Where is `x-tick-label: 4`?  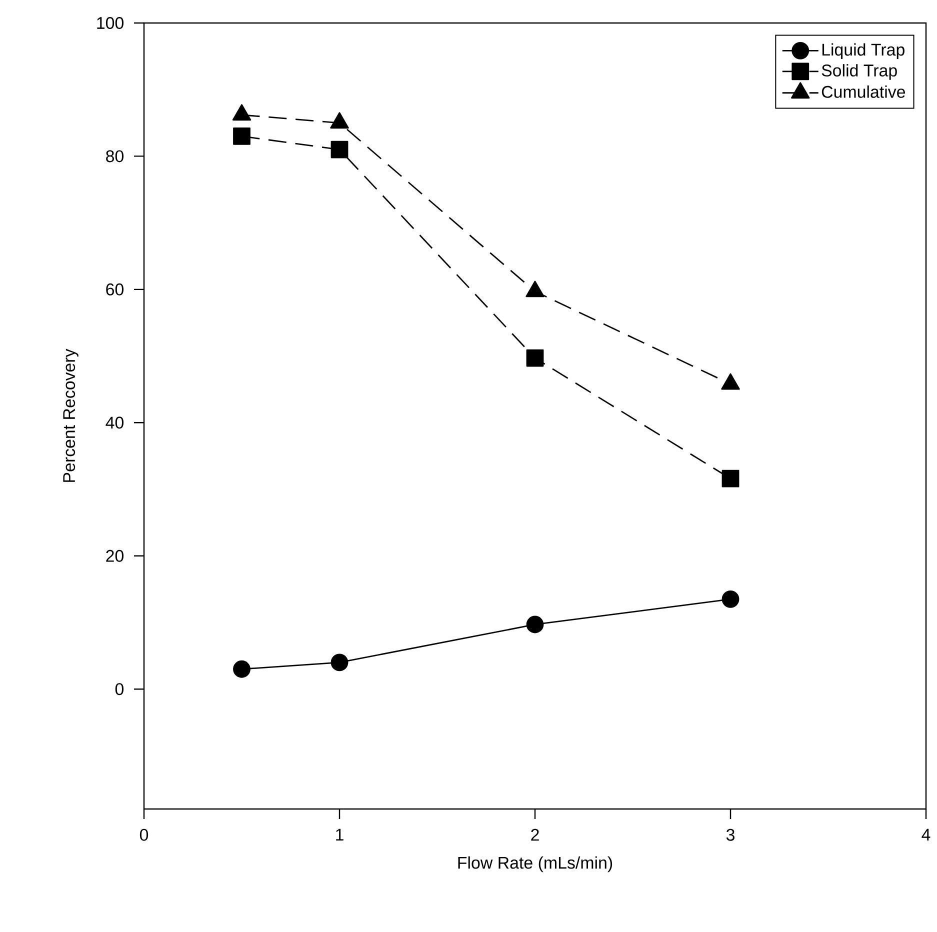 x-tick-label: 4 is located at coordinates (926, 834).